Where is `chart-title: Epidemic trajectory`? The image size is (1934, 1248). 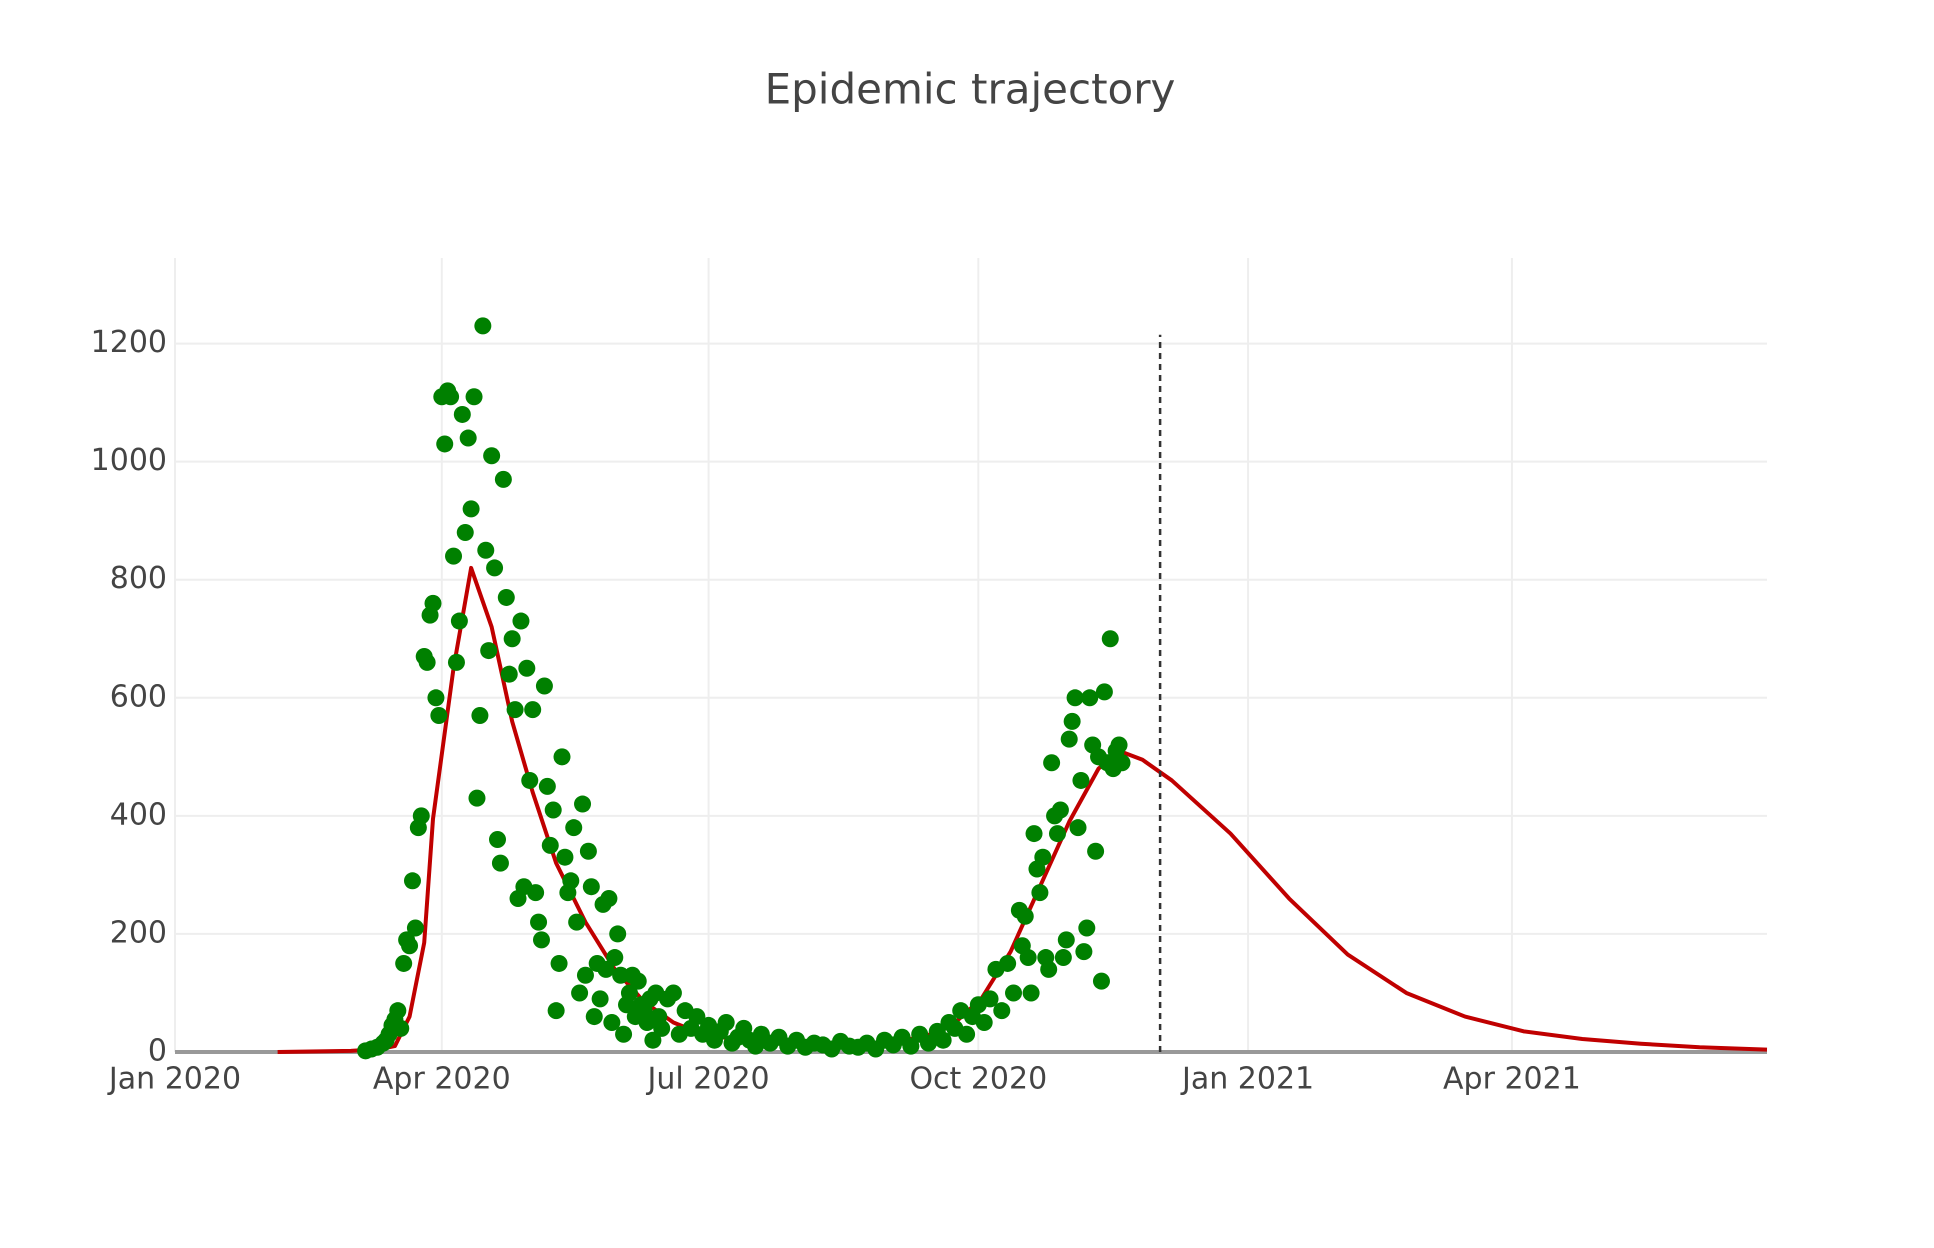 chart-title: Epidemic trajectory is located at coordinates (970, 89).